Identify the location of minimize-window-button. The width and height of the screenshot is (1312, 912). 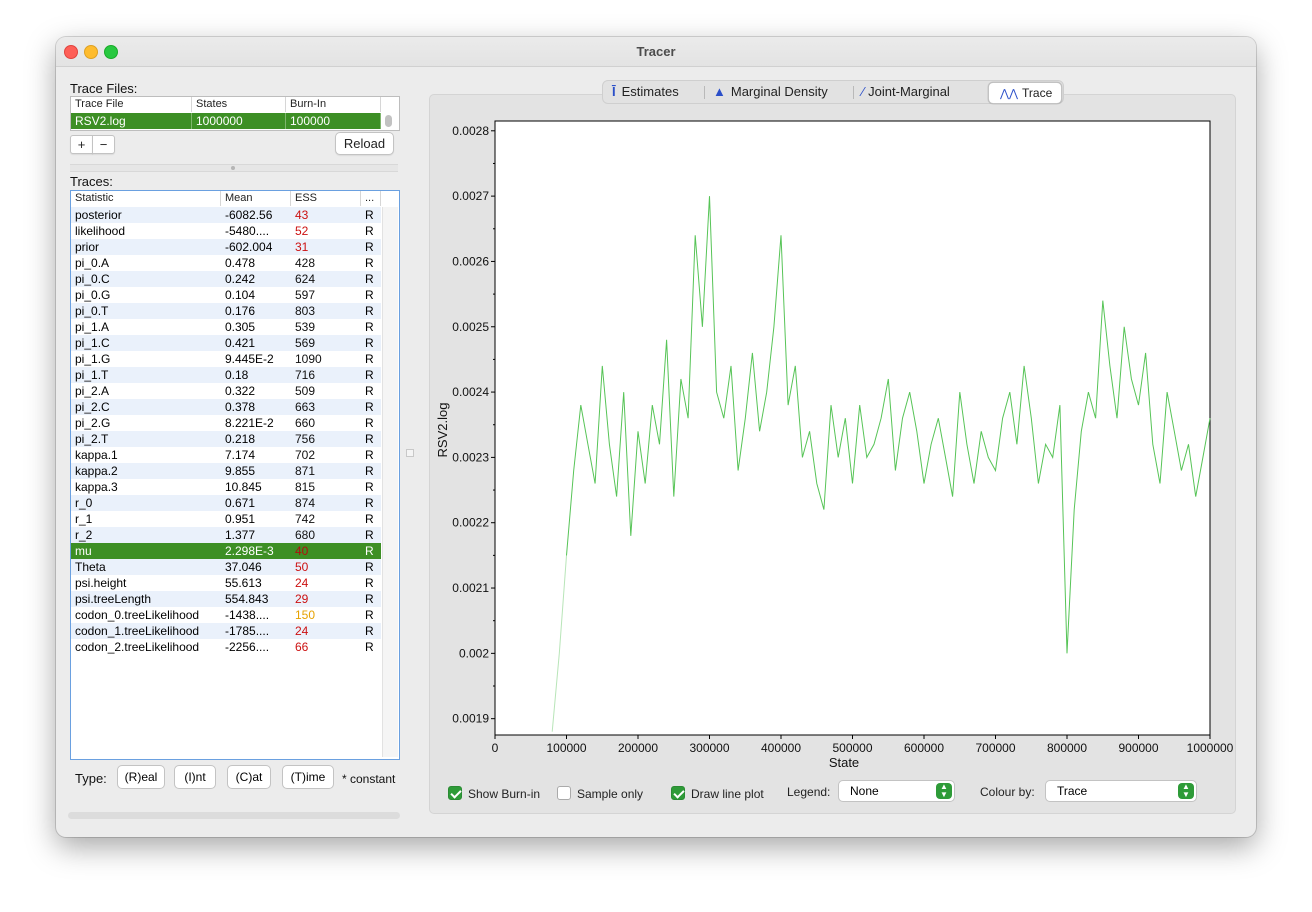
(91, 52).